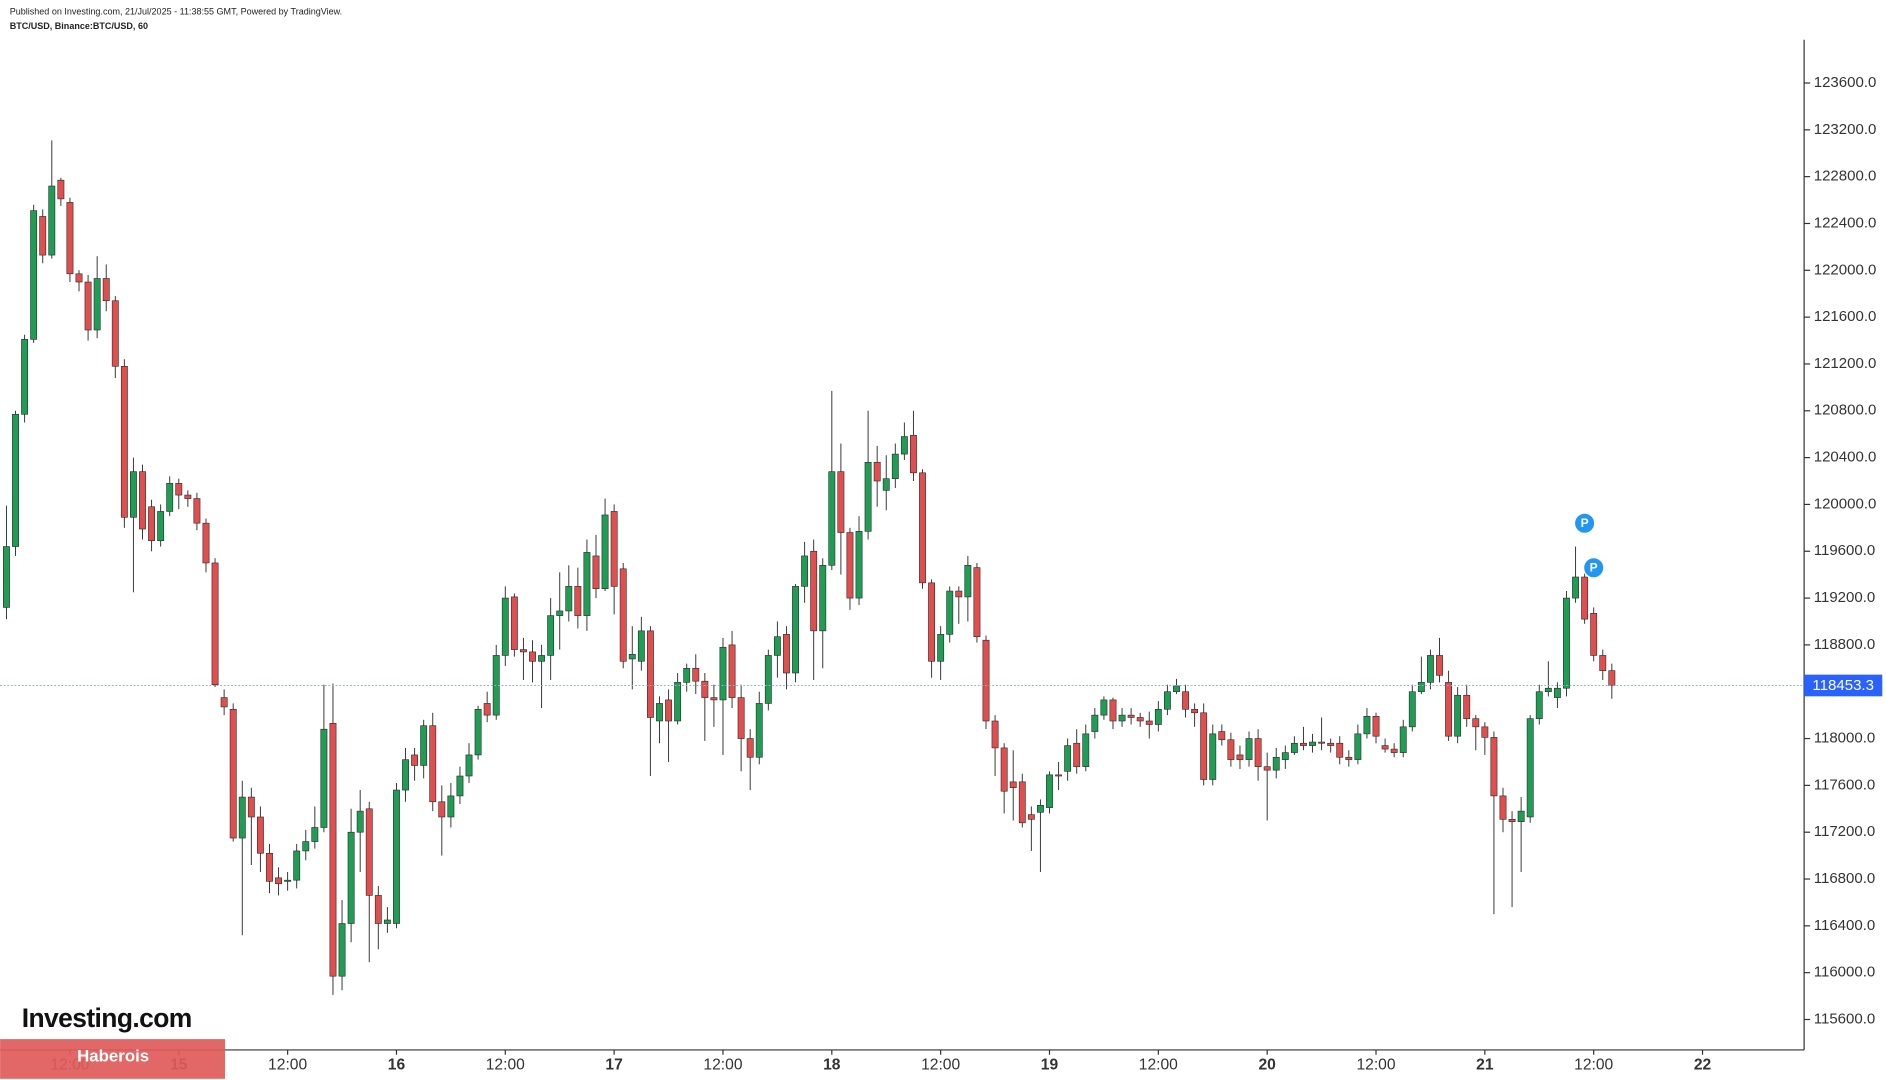 This screenshot has height=1080, width=1886. I want to click on y-tick-label: 121200.0, so click(1845, 363).